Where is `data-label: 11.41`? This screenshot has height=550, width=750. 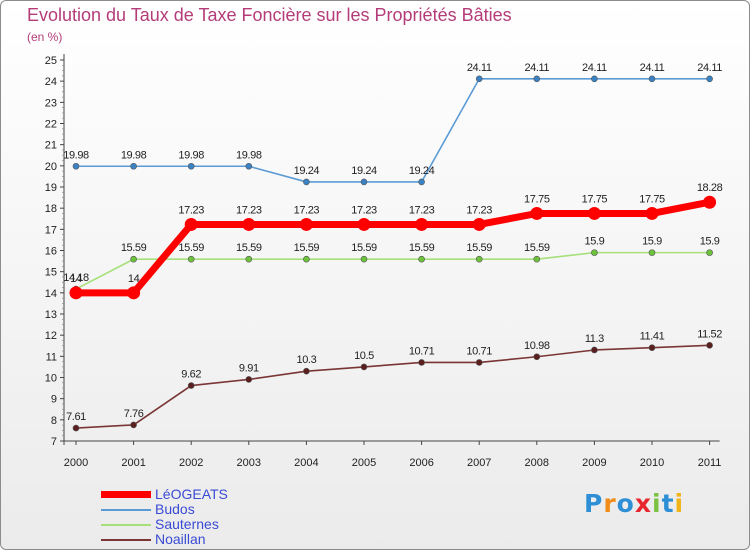
data-label: 11.41 is located at coordinates (652, 337).